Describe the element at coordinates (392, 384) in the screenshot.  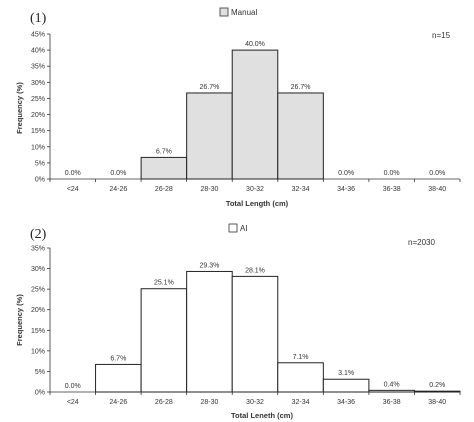
I see `data-label: 0.4%` at that location.